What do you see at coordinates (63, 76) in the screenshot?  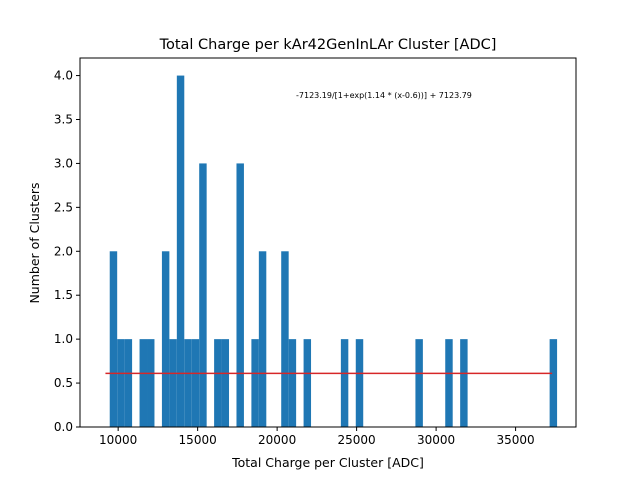 I see `y-tick-label: 4.0` at bounding box center [63, 76].